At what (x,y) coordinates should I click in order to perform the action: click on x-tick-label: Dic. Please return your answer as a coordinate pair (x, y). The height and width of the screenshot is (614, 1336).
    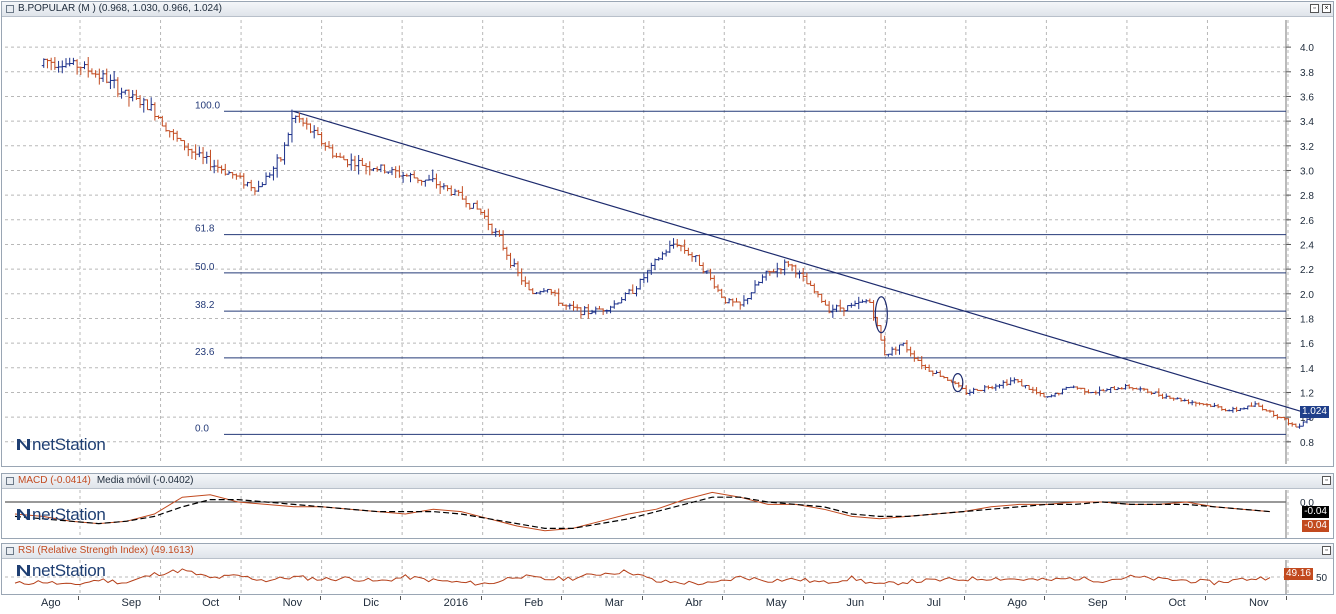
    Looking at the image, I should click on (371, 603).